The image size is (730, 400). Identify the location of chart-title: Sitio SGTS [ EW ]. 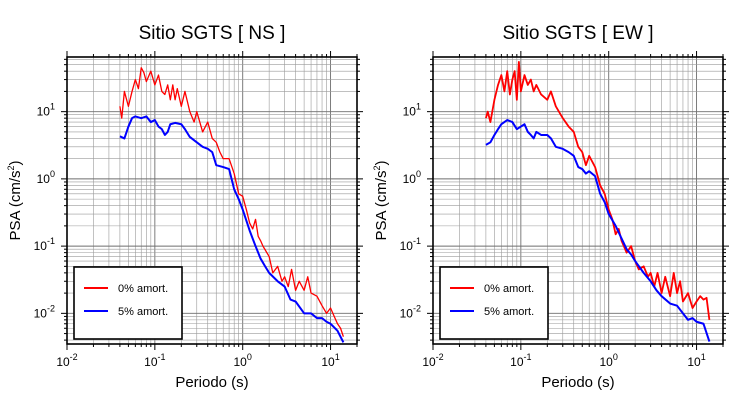
(578, 33).